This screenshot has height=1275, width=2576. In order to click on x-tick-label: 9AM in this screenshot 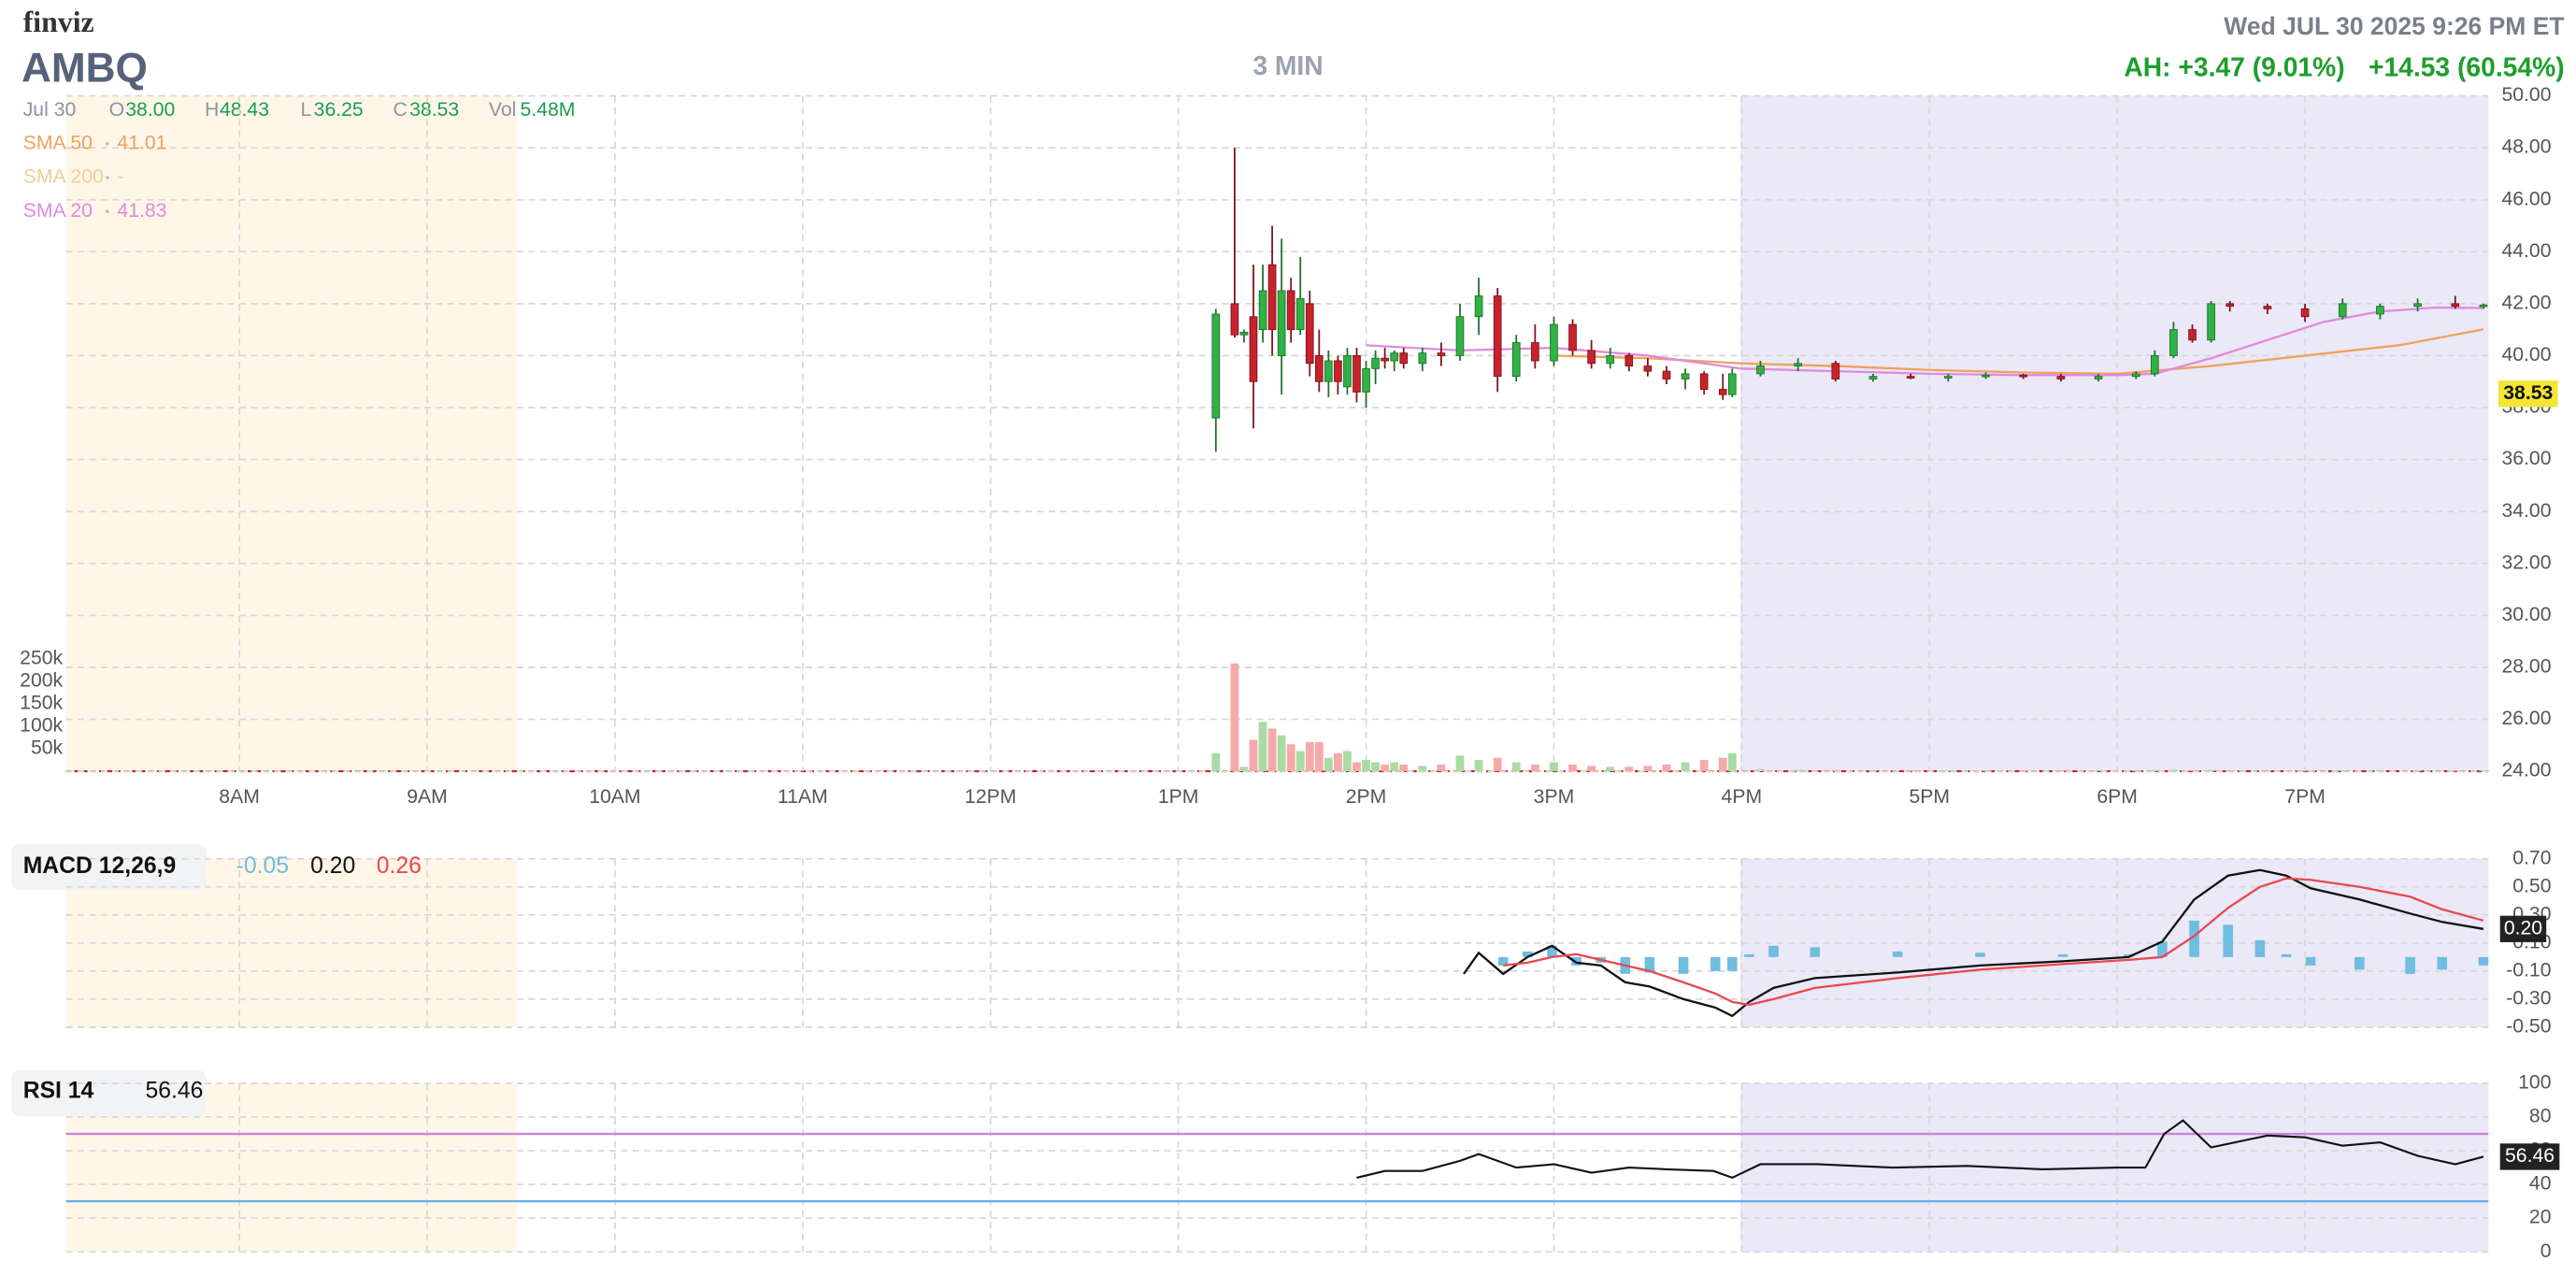, I will do `click(427, 797)`.